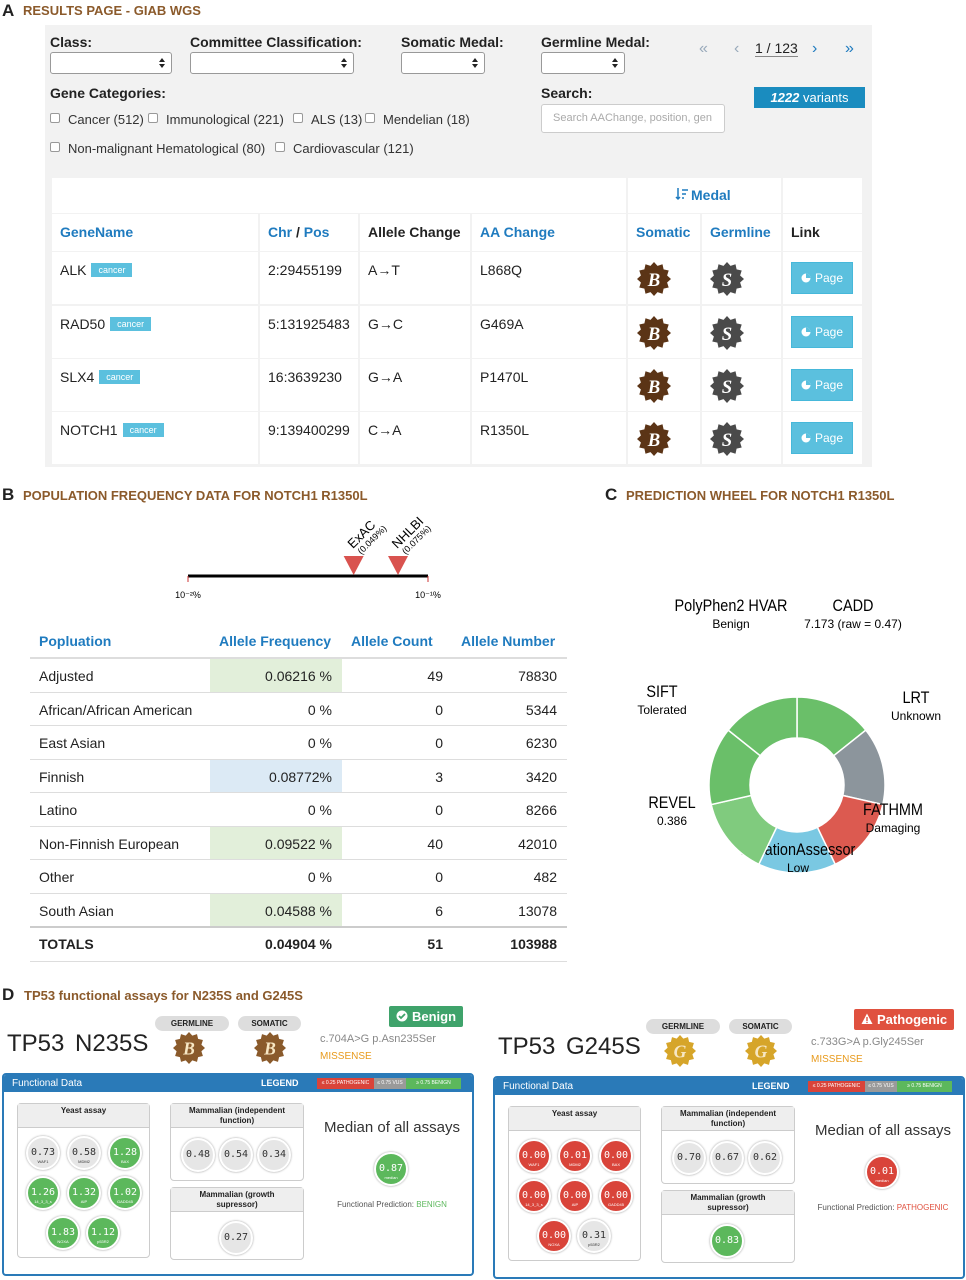 The image size is (966, 1280). Describe the element at coordinates (633, 118) in the screenshot. I see `search-input: Search AAChange, position, gen` at that location.